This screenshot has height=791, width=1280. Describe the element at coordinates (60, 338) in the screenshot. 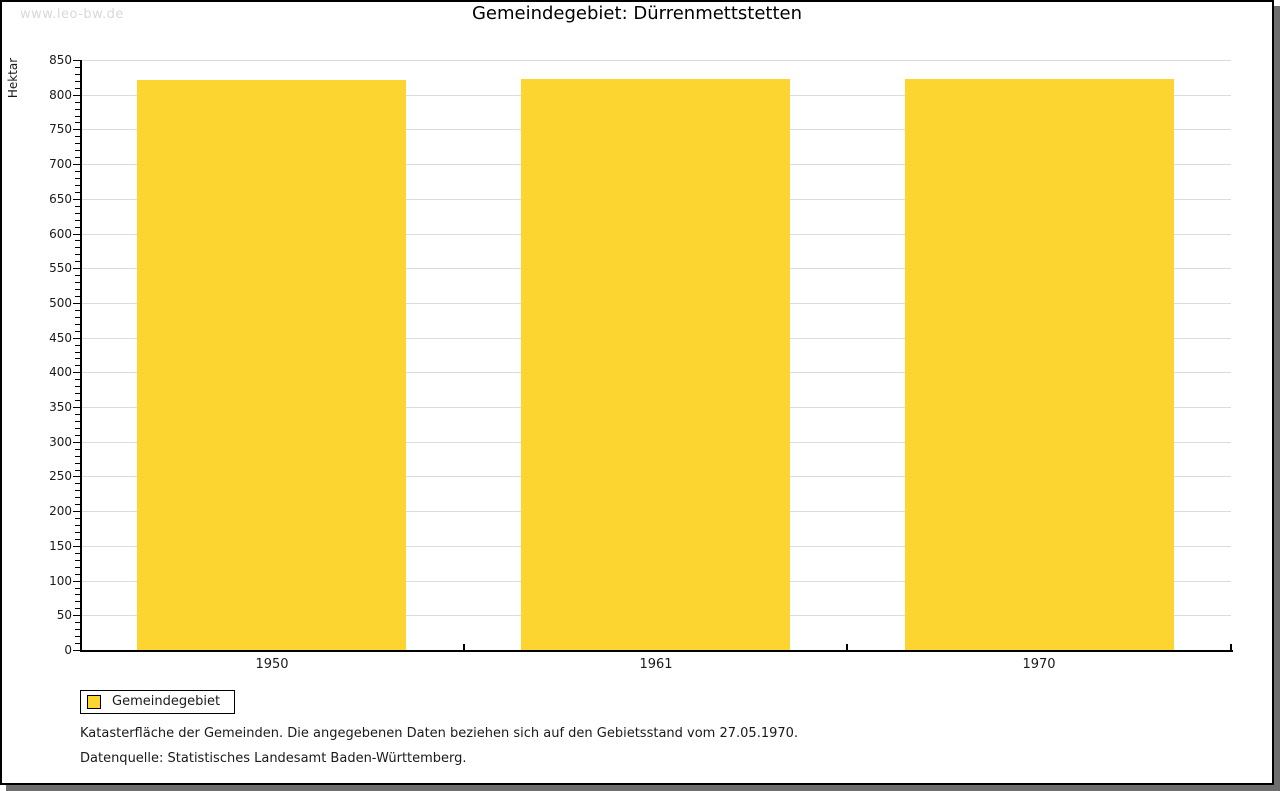

I see `y-tick-label: 450` at that location.